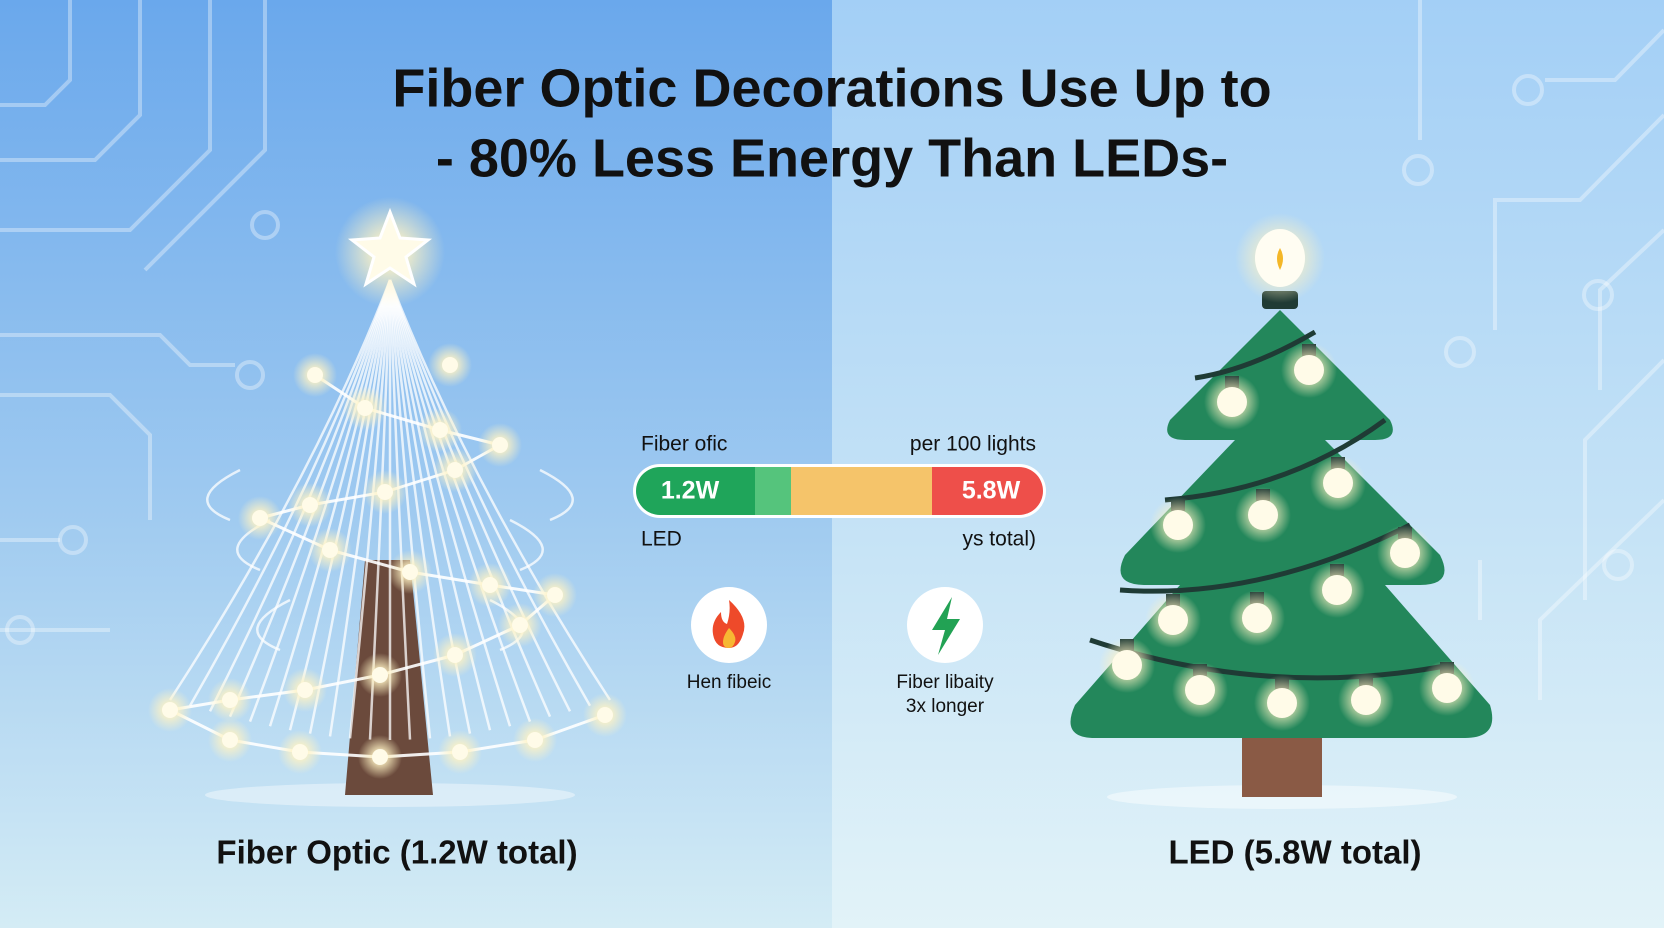 The height and width of the screenshot is (928, 1664). I want to click on title-line-2: - 80% Less Energy Than LEDs-, so click(832, 158).